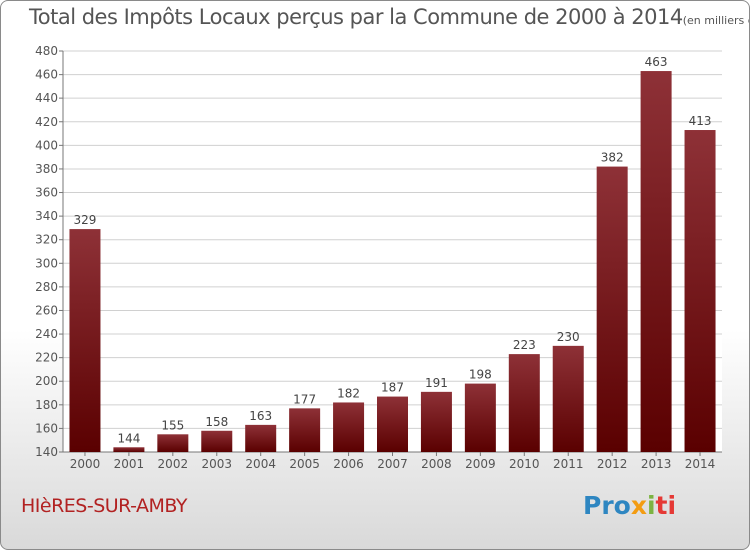 This screenshot has height=550, width=750. Describe the element at coordinates (46, 216) in the screenshot. I see `y-tick-label: 340` at that location.